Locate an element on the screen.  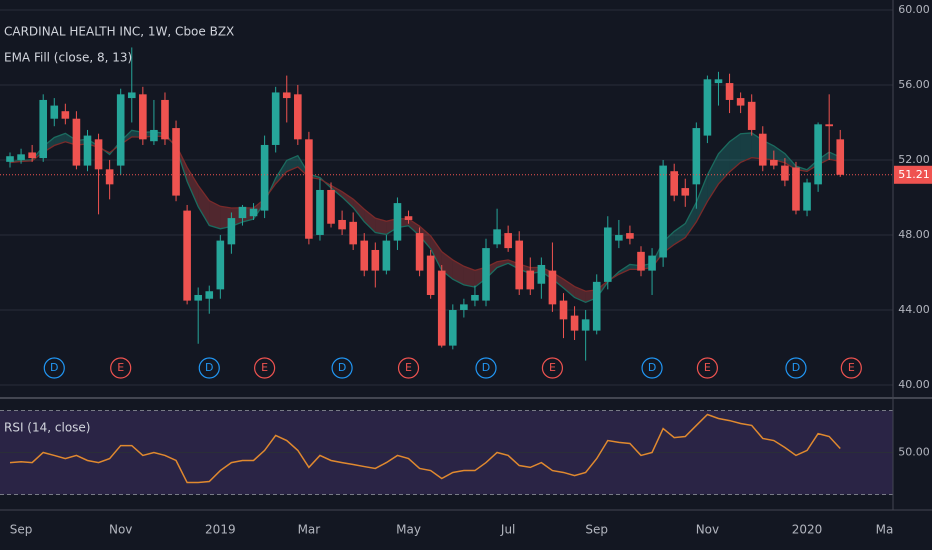
x-tick-label: 2020 is located at coordinates (807, 530).